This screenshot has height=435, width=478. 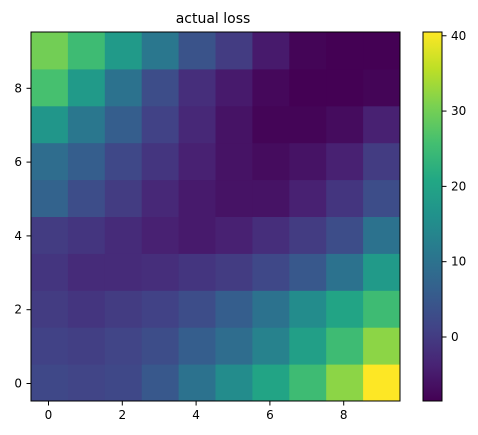 I want to click on y-axis: 0 2 4 6 8, so click(x=22, y=236).